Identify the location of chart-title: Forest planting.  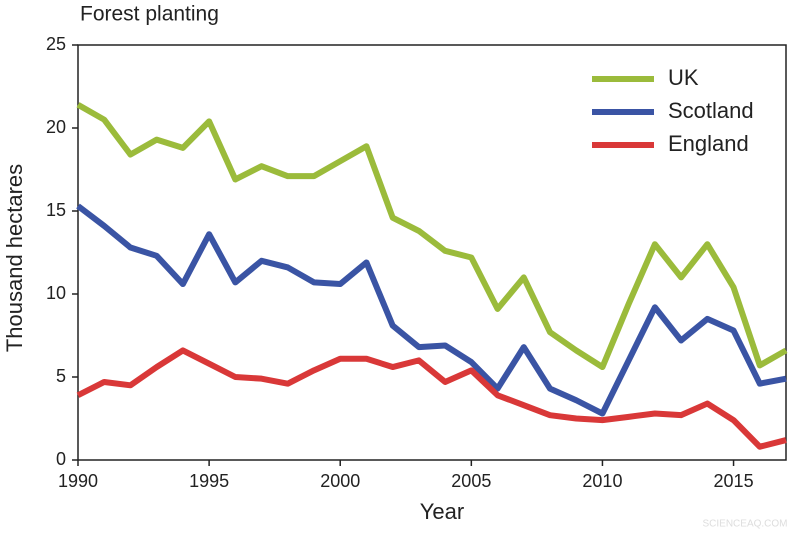
(149, 14).